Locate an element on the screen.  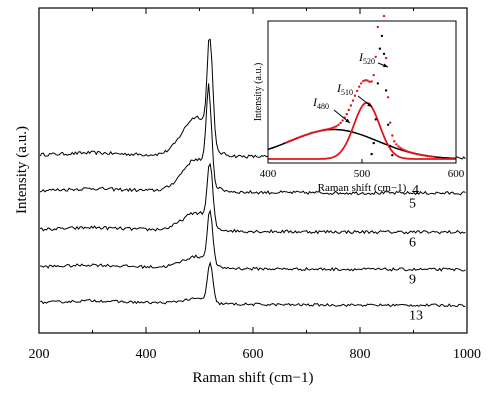
inset-annotations: I480 I510 I520 is located at coordinates (350, 87).